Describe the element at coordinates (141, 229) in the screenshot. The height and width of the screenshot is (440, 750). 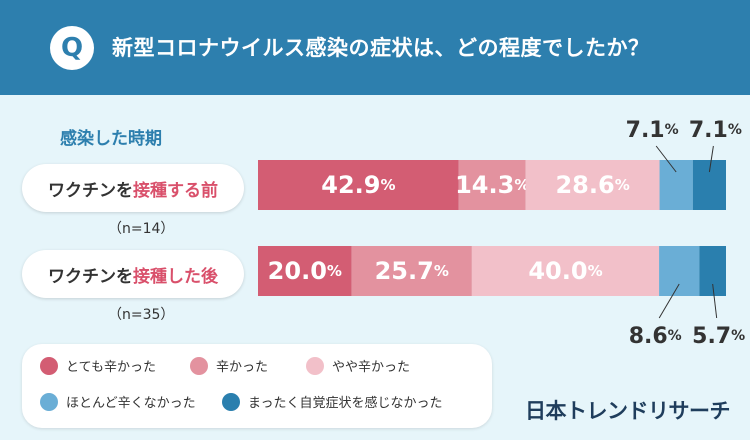
I see `row-sample-size-before: （n=14）` at that location.